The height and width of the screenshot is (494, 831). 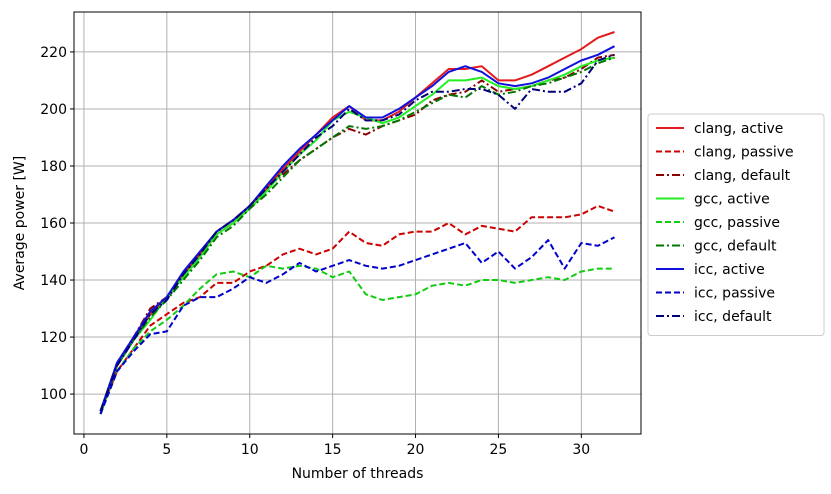 I want to click on y-axis-title: Average power [W], so click(x=20, y=223).